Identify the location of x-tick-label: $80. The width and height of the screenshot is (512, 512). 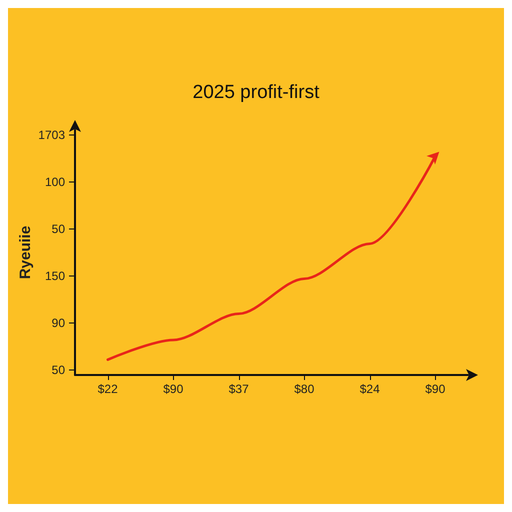
(304, 389).